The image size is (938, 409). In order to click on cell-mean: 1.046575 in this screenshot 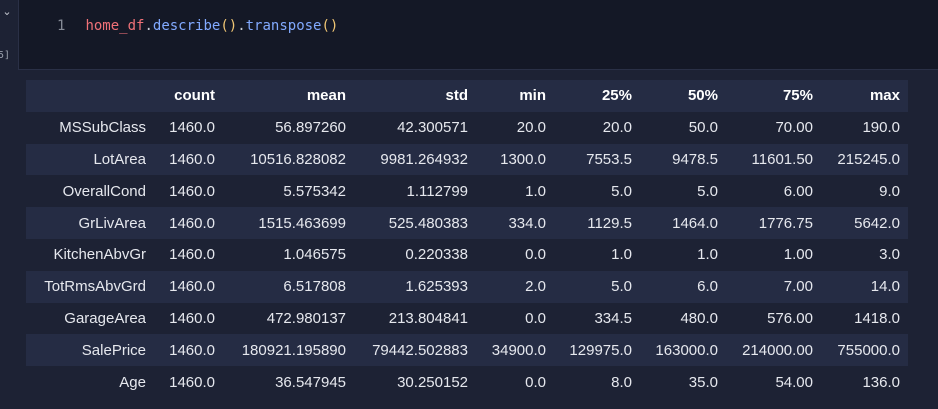, I will do `click(314, 255)`.